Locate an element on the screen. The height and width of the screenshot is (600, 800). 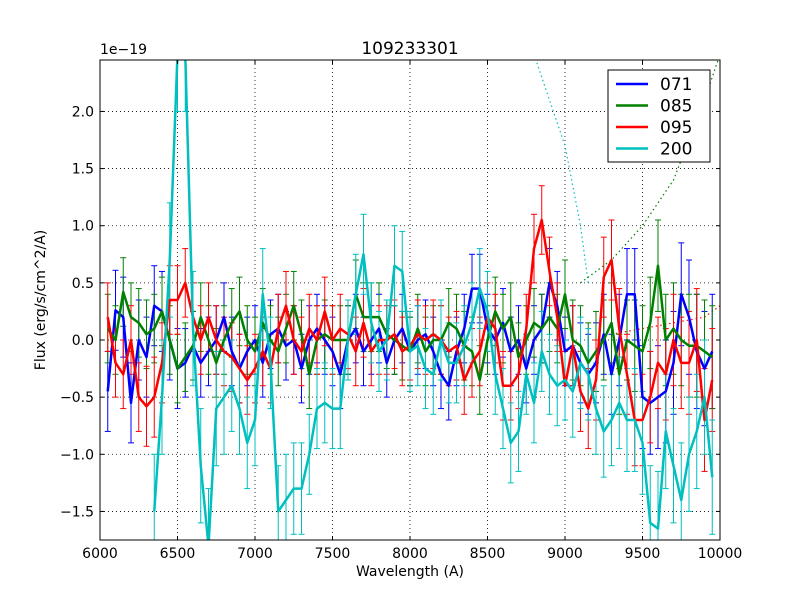
legend-label-085: 085 is located at coordinates (676, 107).